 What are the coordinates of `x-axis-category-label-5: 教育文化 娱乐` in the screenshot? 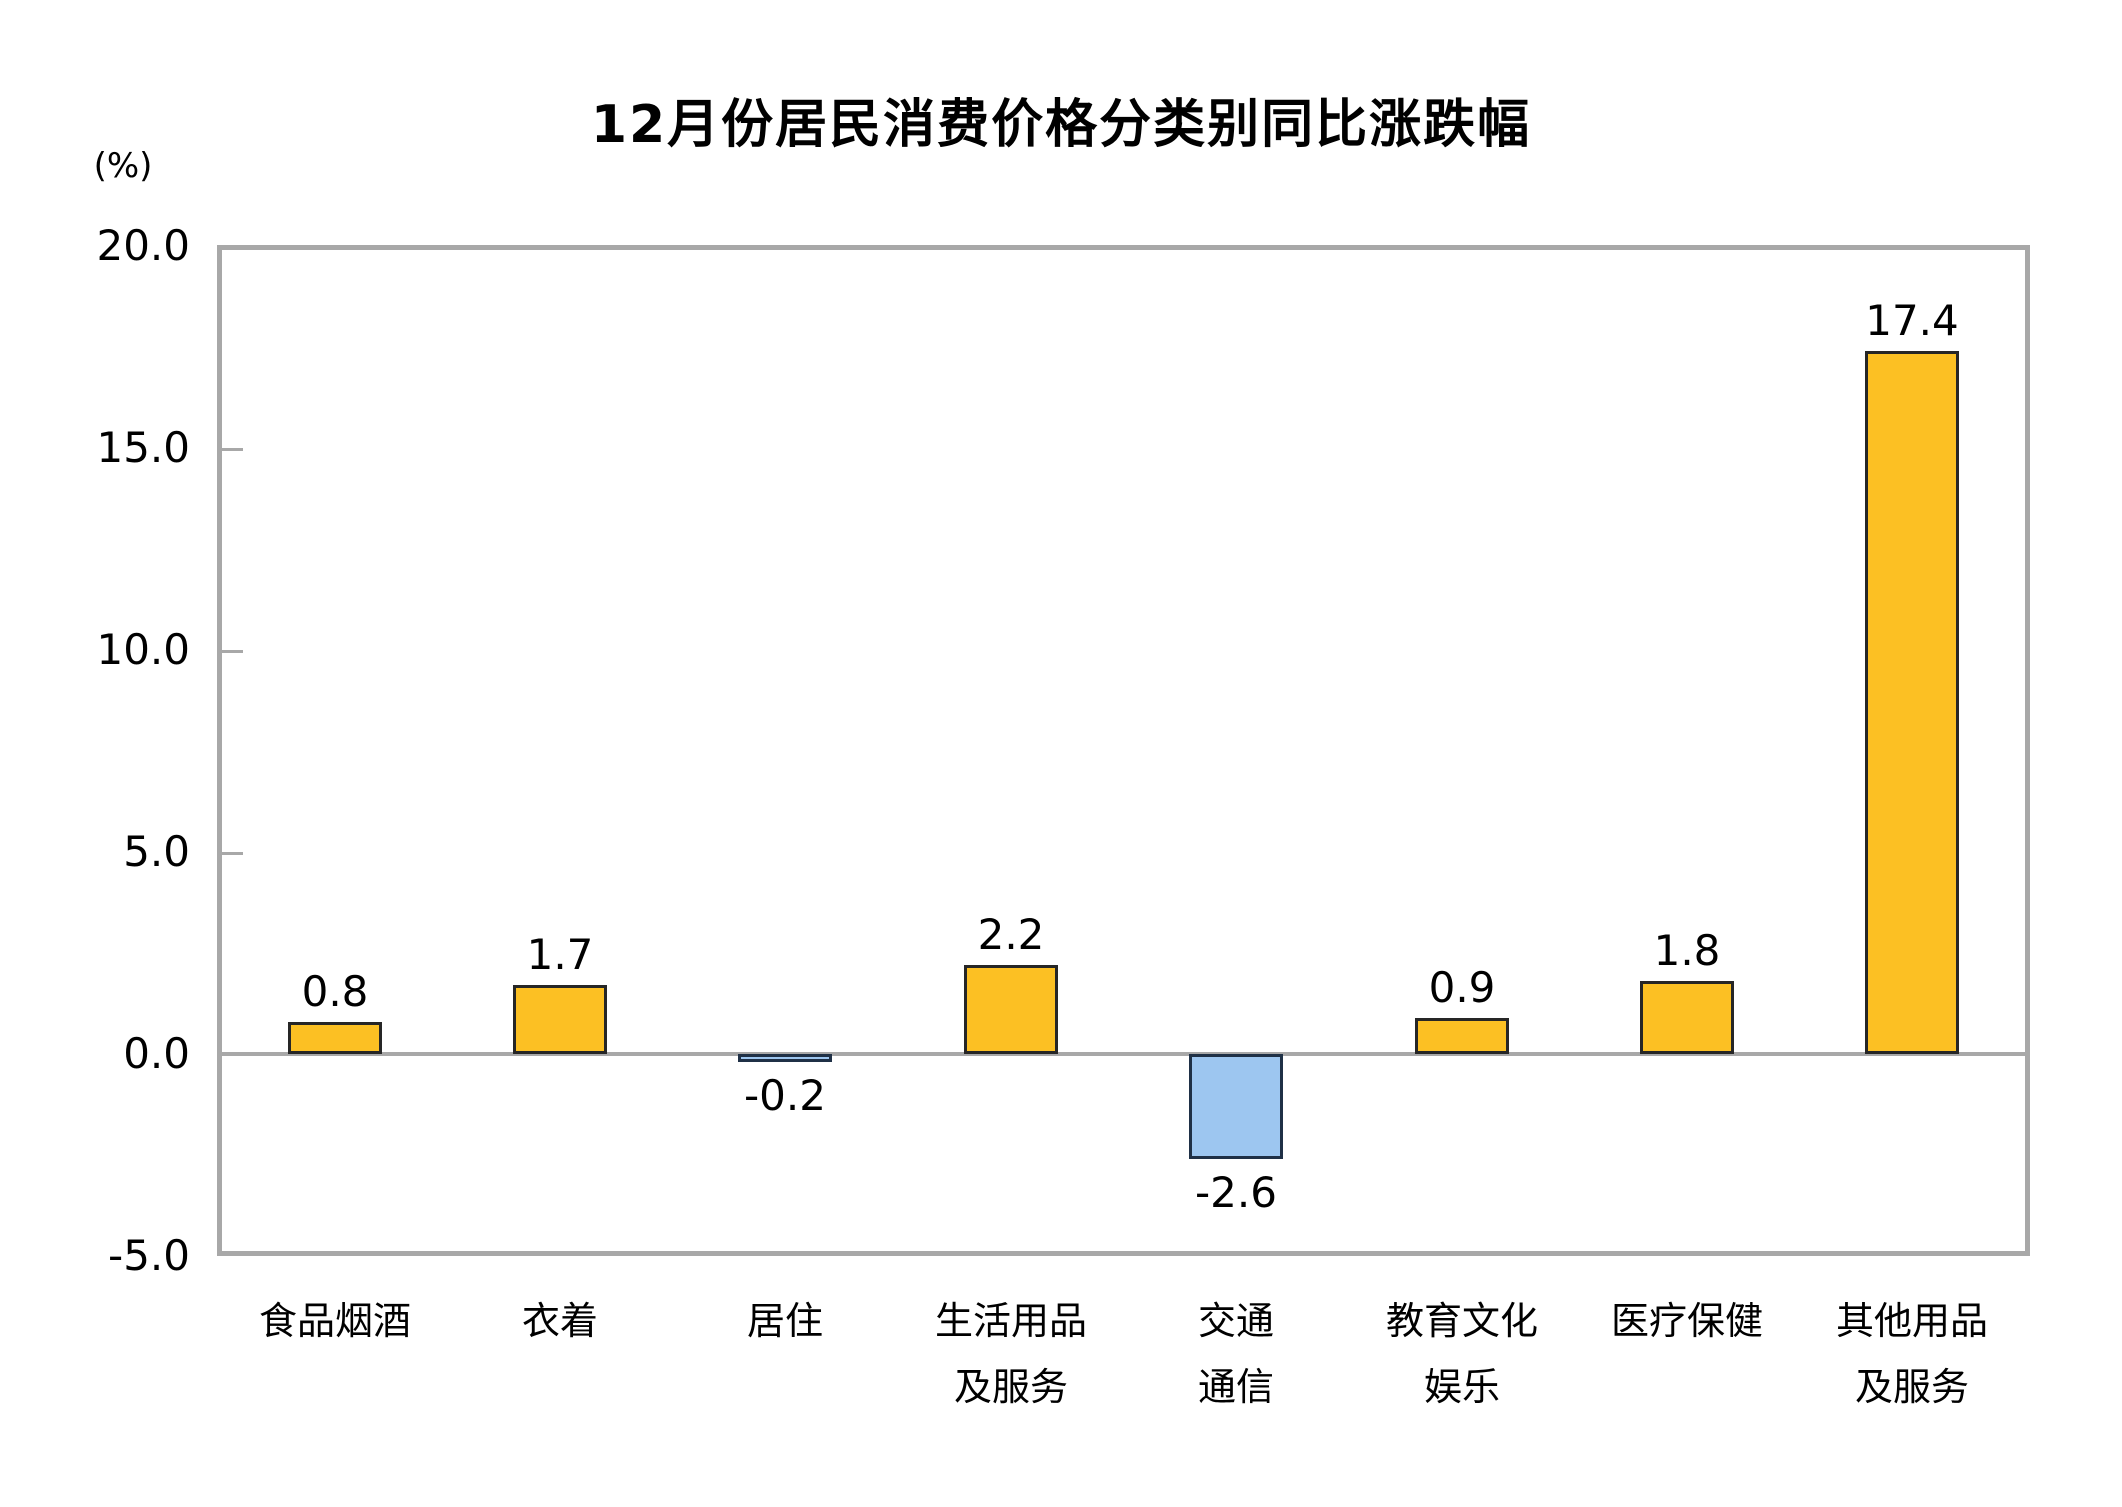 It's located at (1462, 1354).